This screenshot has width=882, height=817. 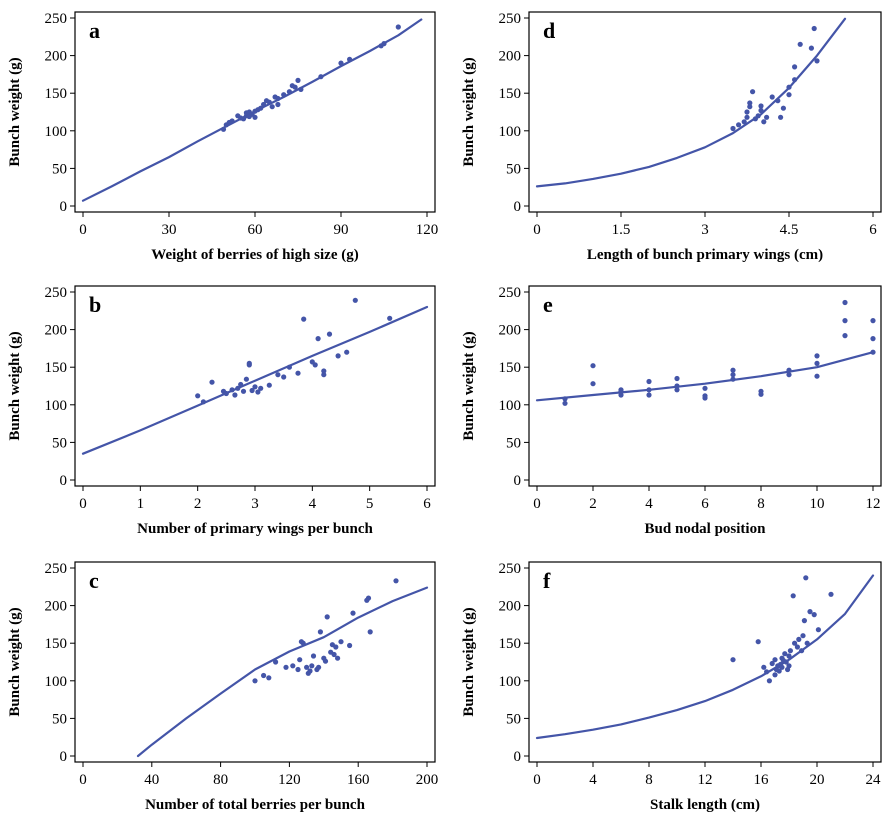 What do you see at coordinates (705, 230) in the screenshot?
I see `x-tick-label: 3` at bounding box center [705, 230].